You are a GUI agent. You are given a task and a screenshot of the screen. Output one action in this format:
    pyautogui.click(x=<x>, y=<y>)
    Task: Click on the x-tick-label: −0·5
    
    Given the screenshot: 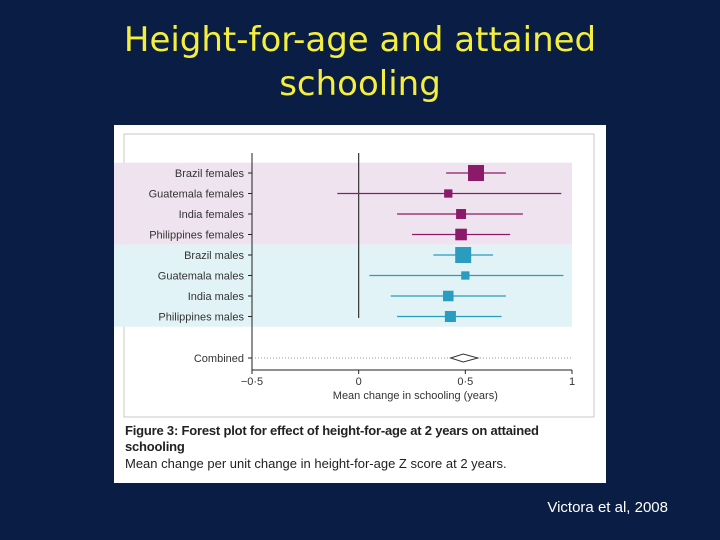 What is the action you would take?
    pyautogui.click(x=252, y=382)
    